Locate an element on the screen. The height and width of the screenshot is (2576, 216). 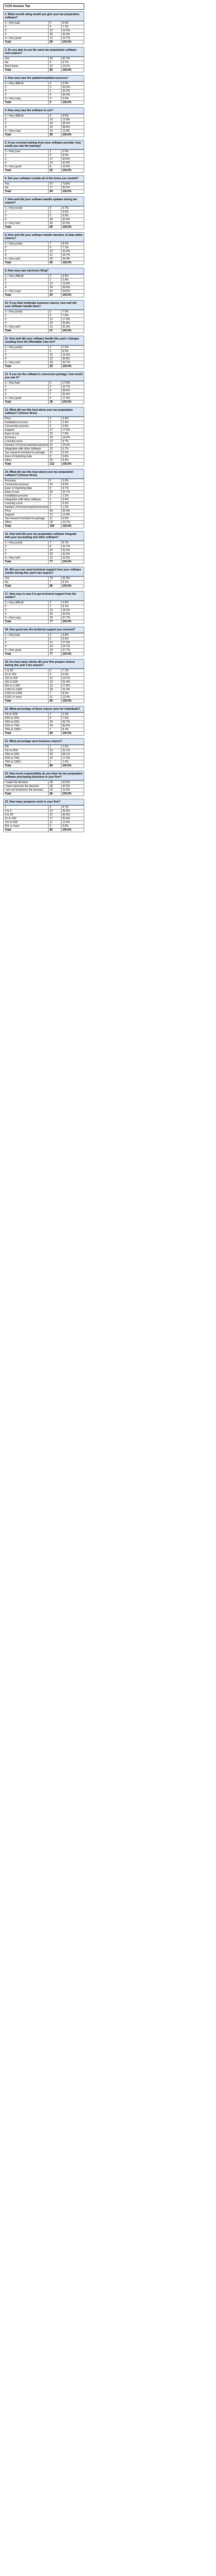
total-row: Total 86 100.0% is located at coordinates (44, 586).